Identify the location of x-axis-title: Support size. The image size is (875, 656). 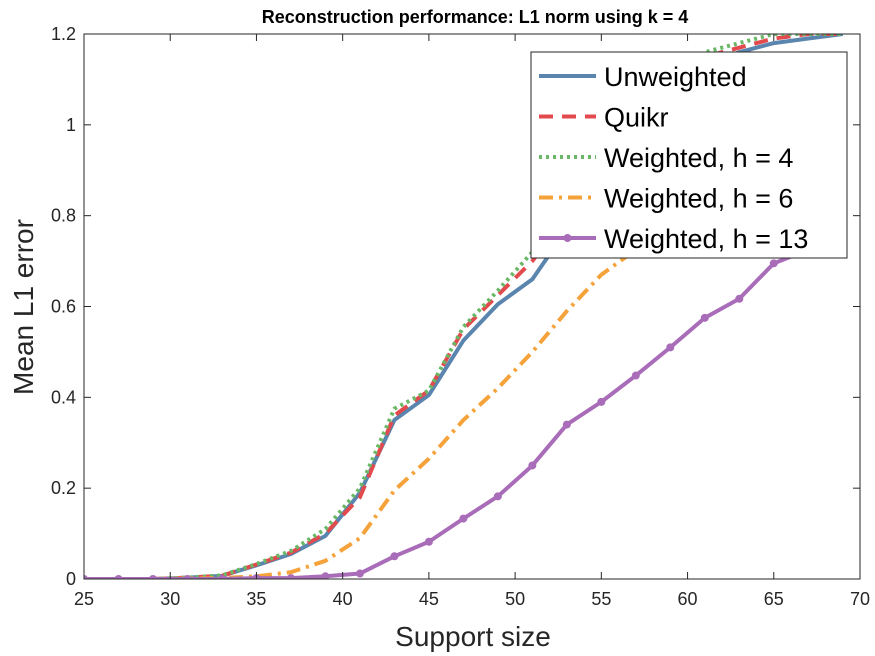
(473, 636).